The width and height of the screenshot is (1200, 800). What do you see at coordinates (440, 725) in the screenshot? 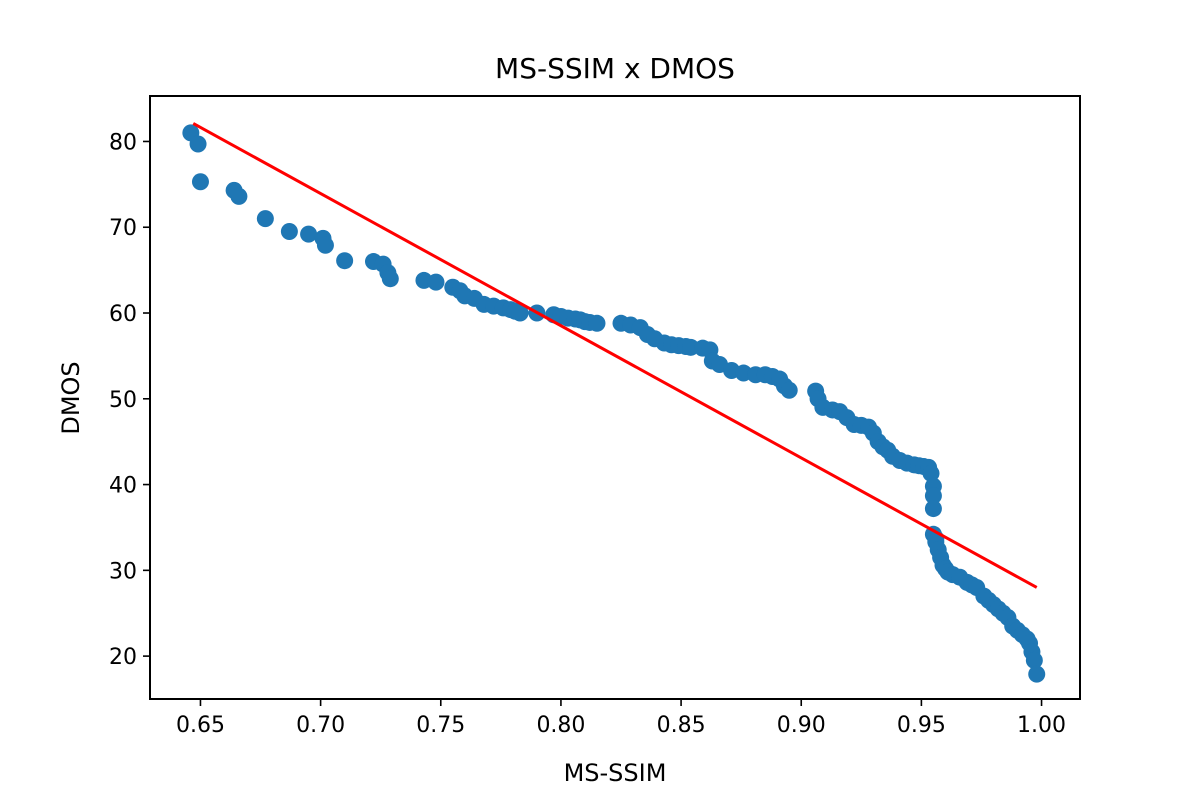
I see `x-tick-label: 0.75` at bounding box center [440, 725].